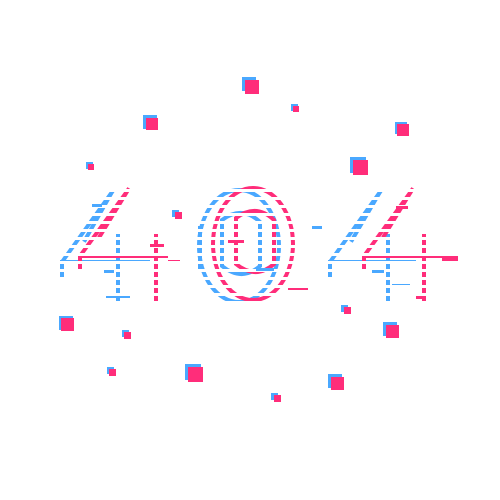  I want to click on glitch-slices, so click(259, 251).